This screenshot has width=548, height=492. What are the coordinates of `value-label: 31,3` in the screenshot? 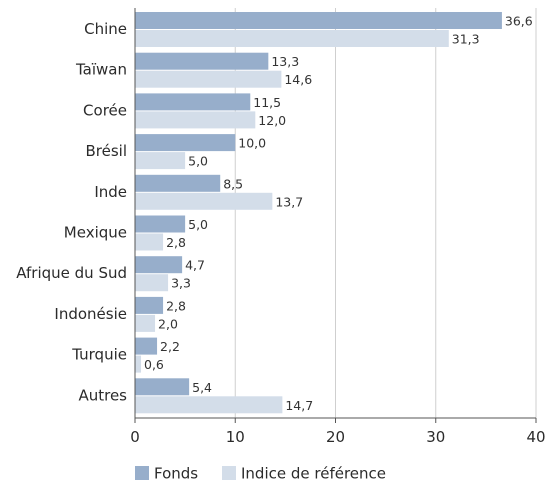 It's located at (466, 39).